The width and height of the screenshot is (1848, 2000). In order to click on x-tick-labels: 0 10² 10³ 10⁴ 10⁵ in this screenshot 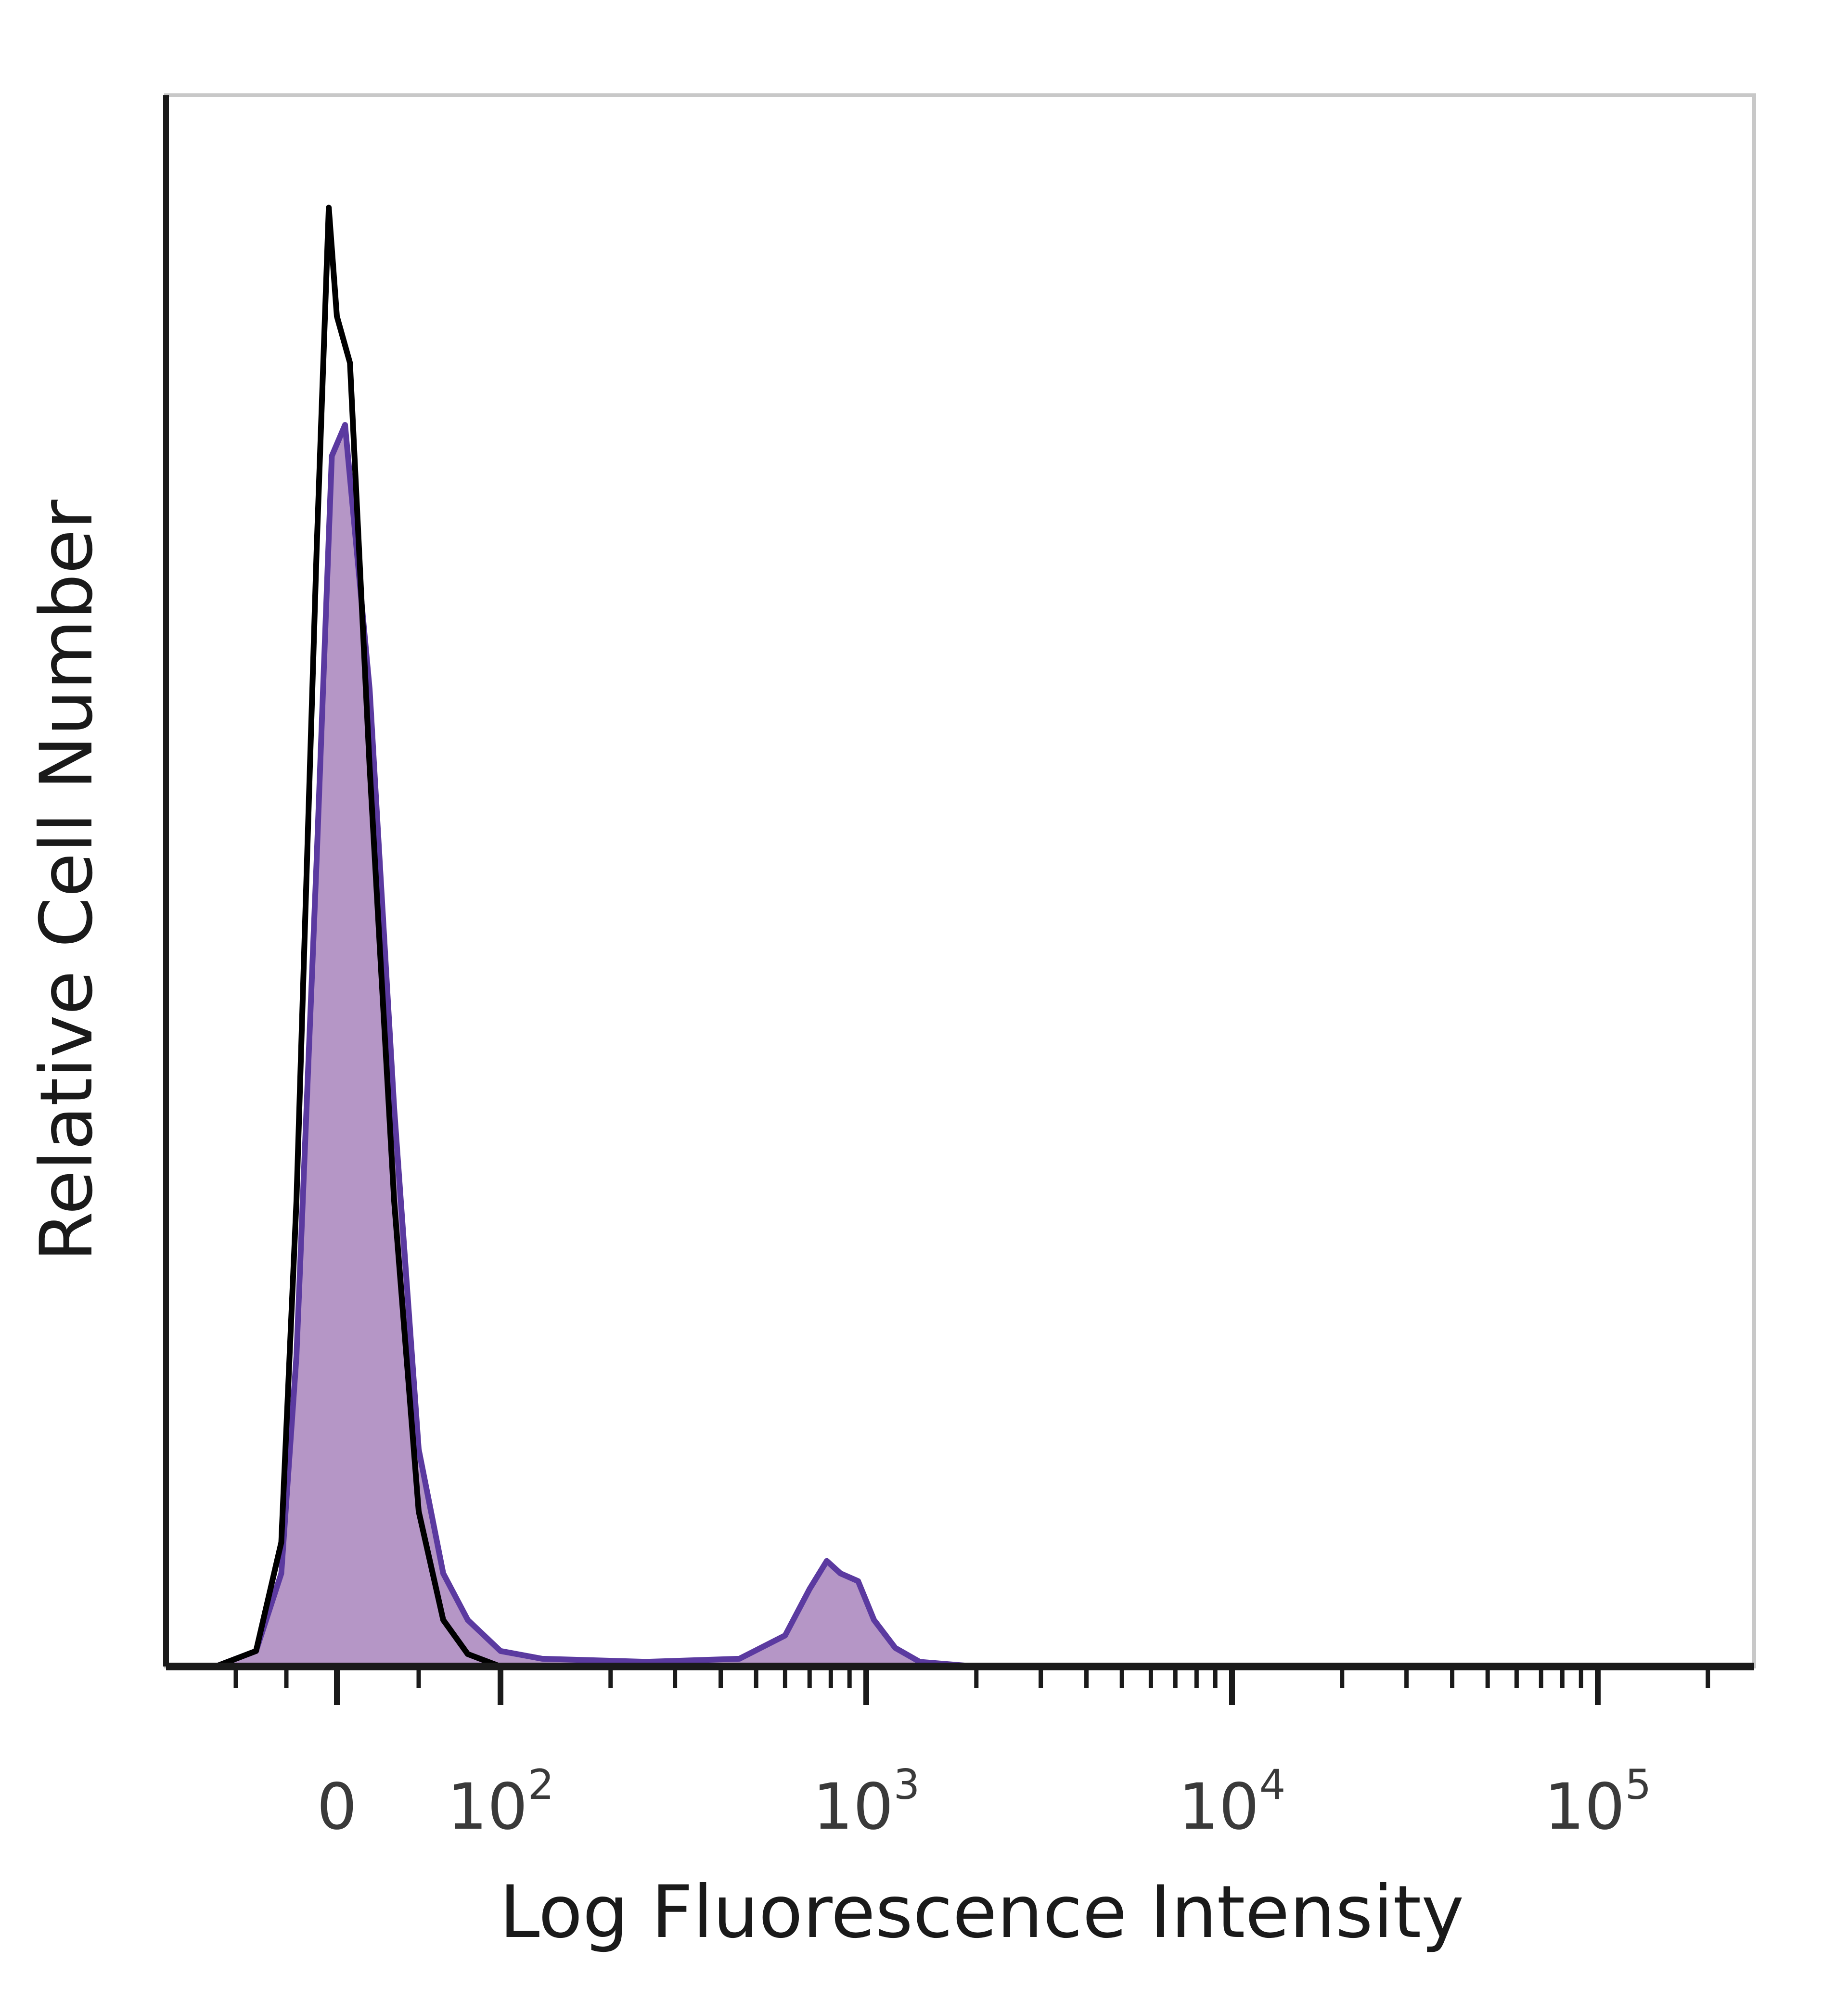, I will do `click(984, 1802)`.